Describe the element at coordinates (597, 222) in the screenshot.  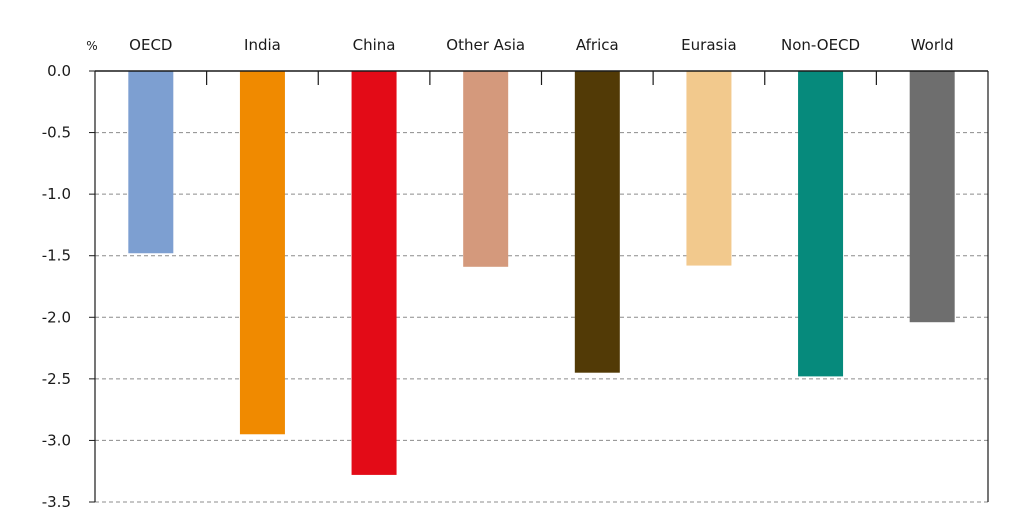
I see `bar-africa` at that location.